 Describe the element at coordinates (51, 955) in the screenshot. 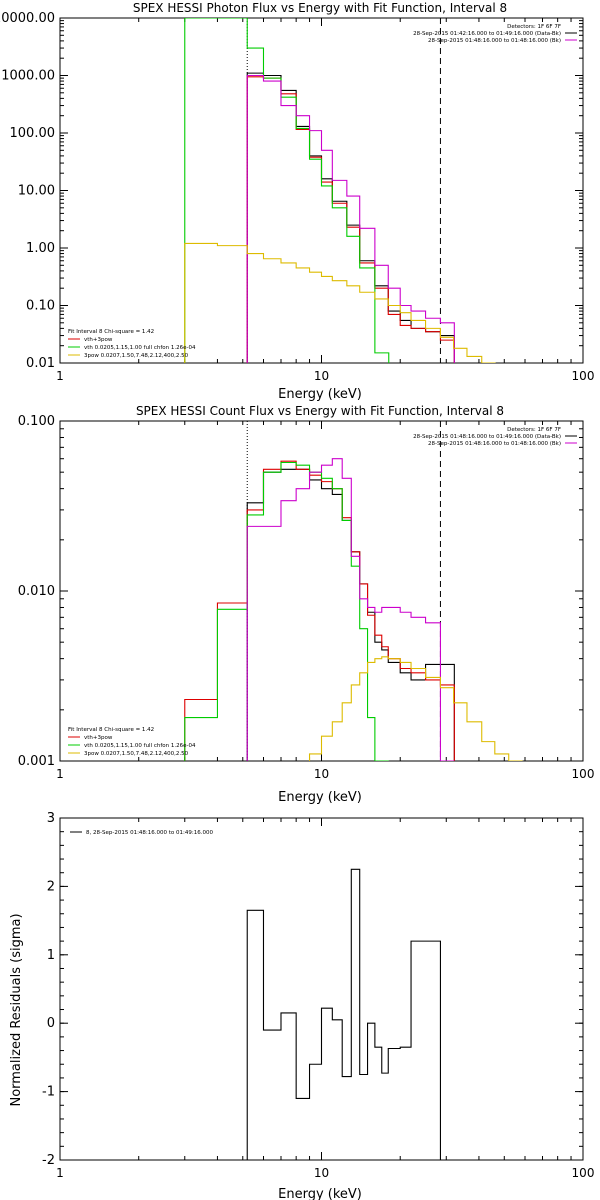

I see `y-tick-label: 1` at that location.